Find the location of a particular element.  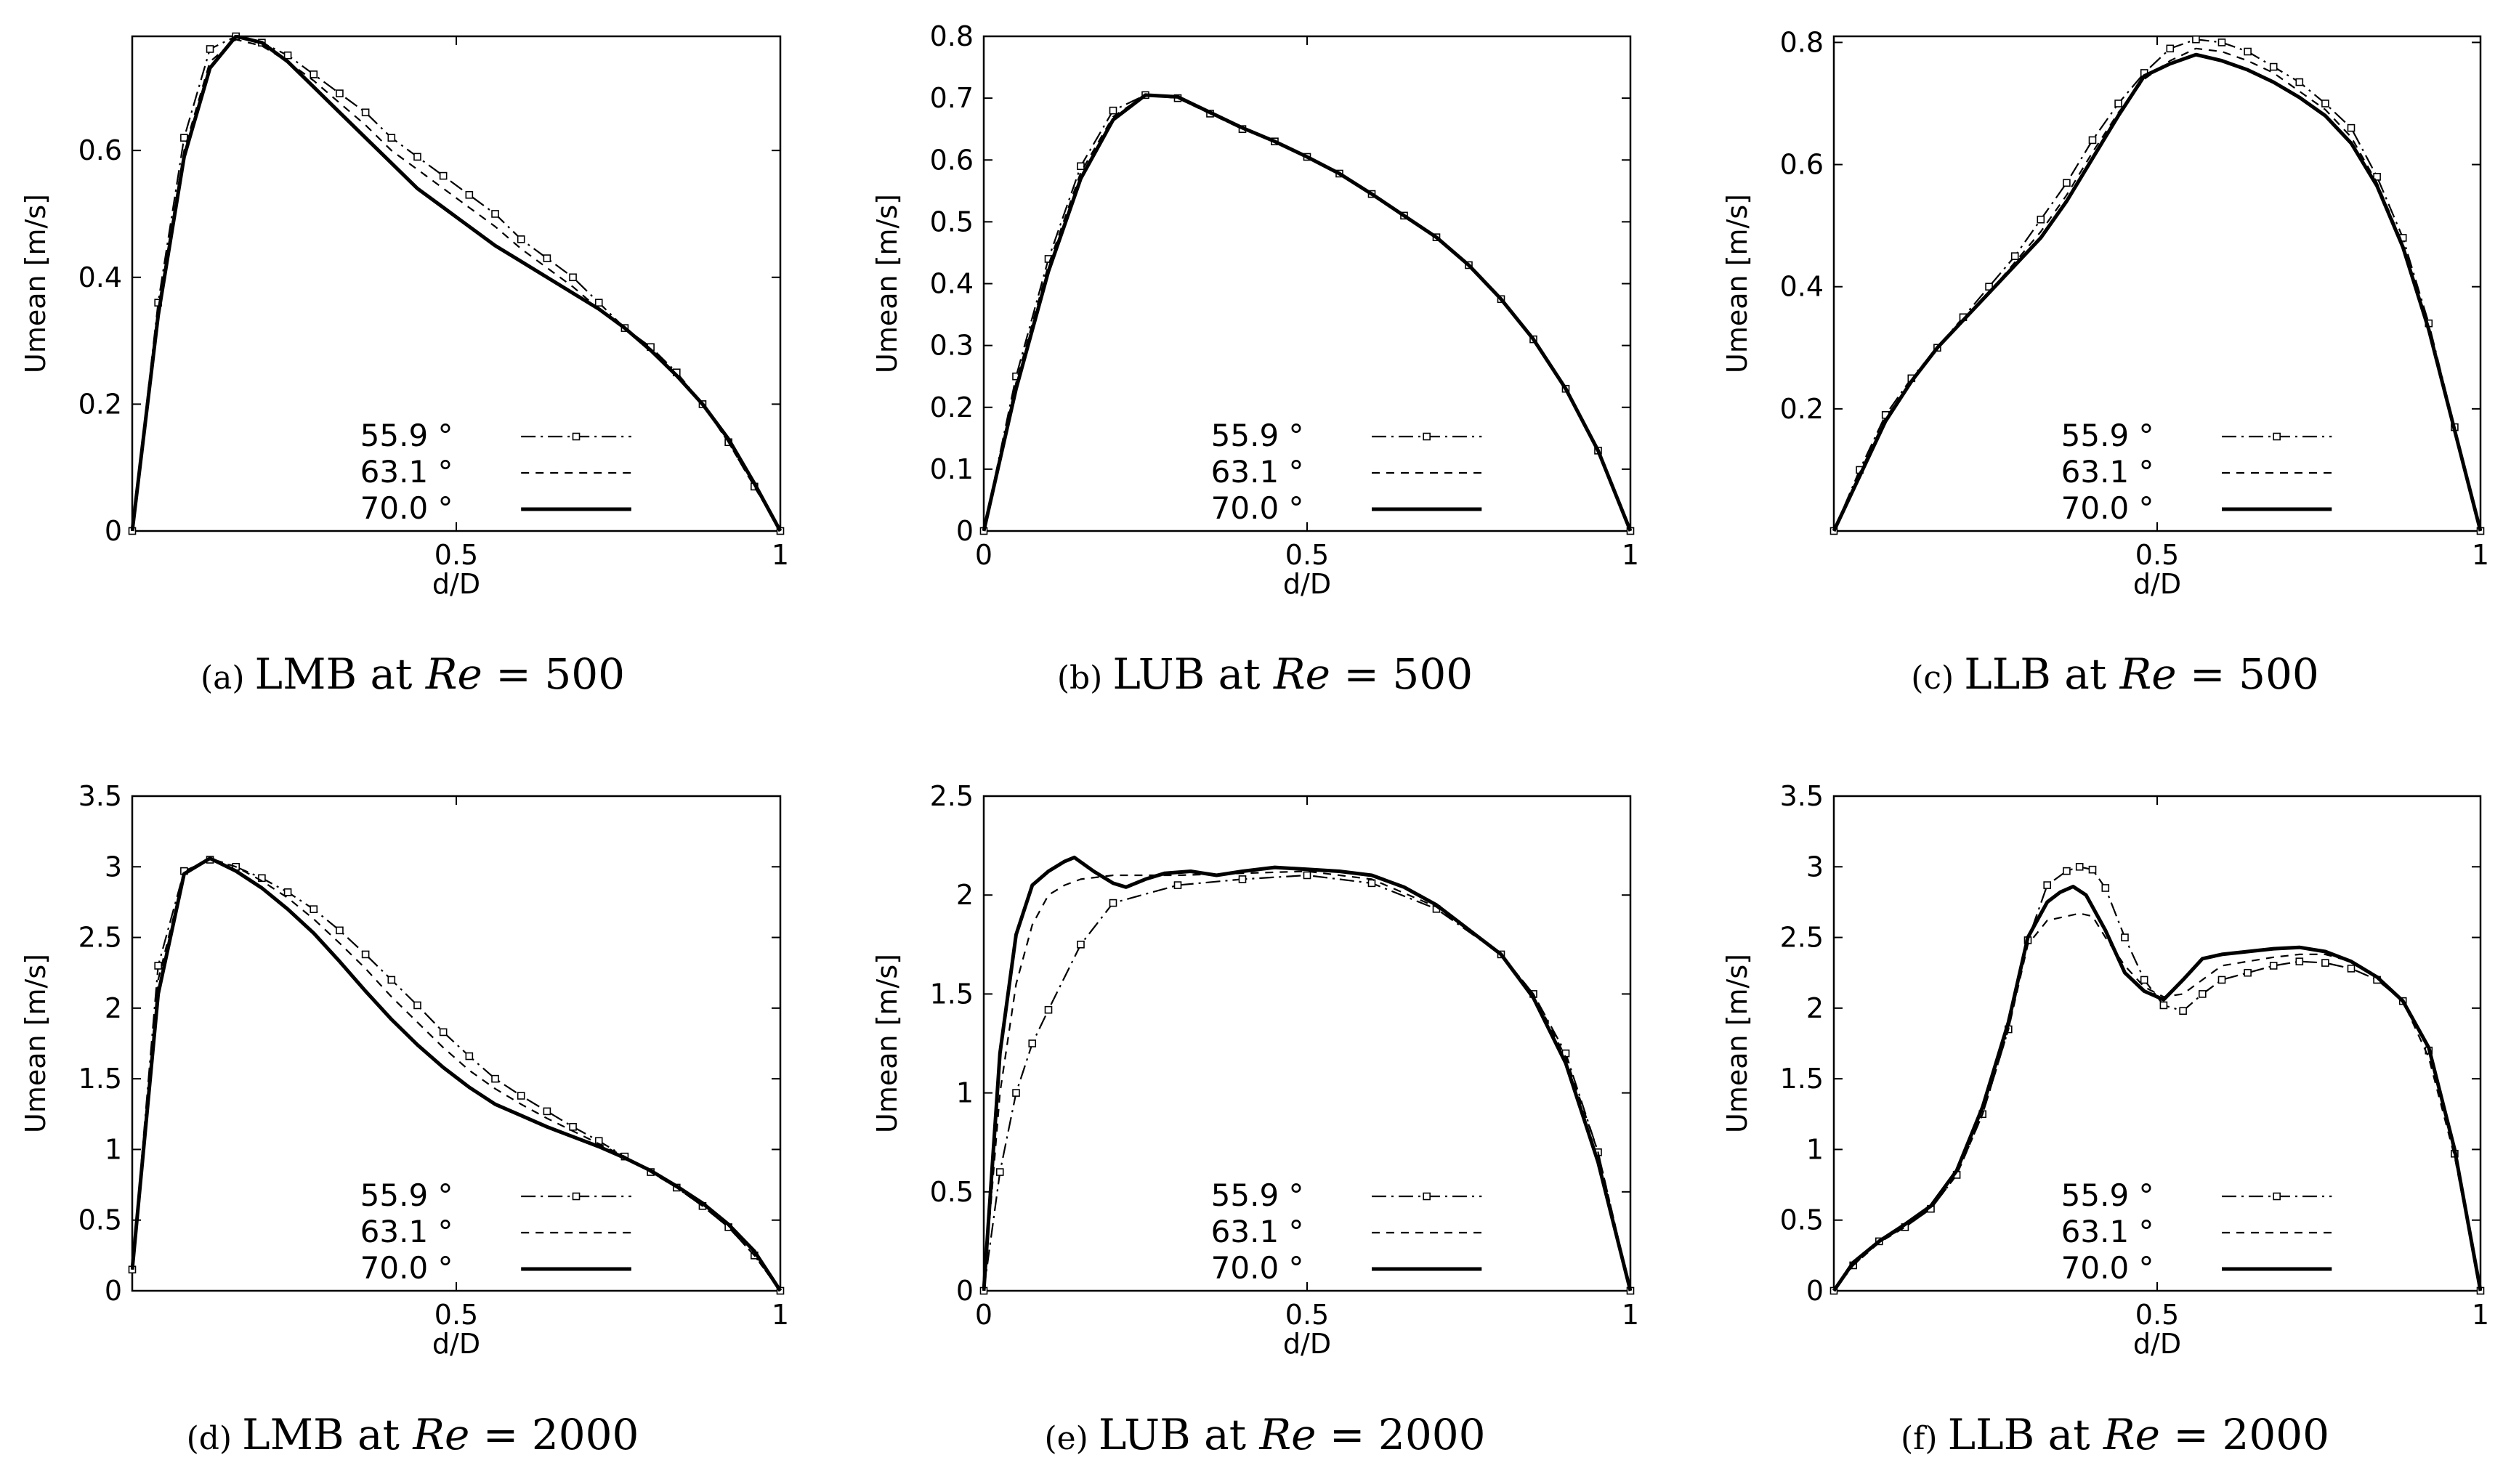

caption-text-before: LMB at is located at coordinates (340, 674).